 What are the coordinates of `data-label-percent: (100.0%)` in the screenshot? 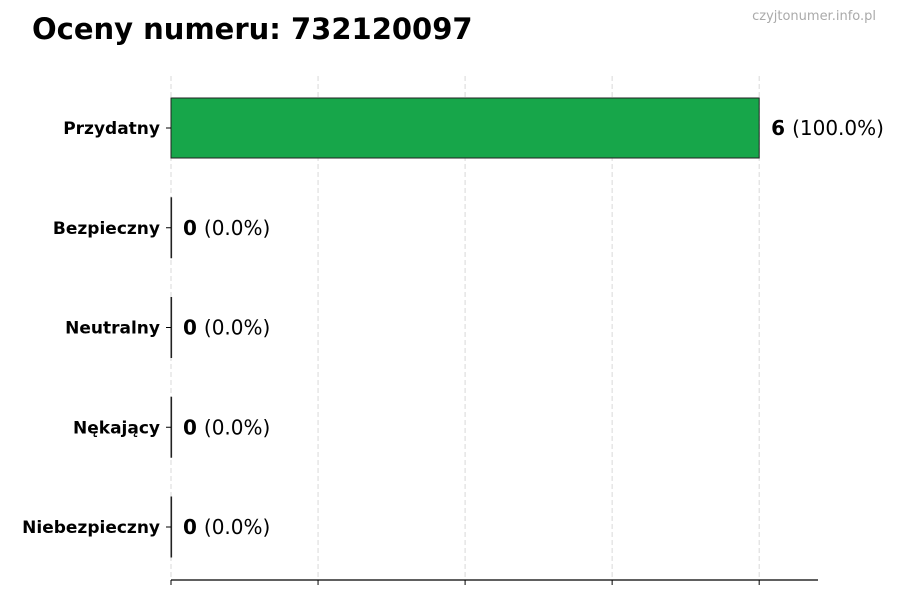 It's located at (838, 128).